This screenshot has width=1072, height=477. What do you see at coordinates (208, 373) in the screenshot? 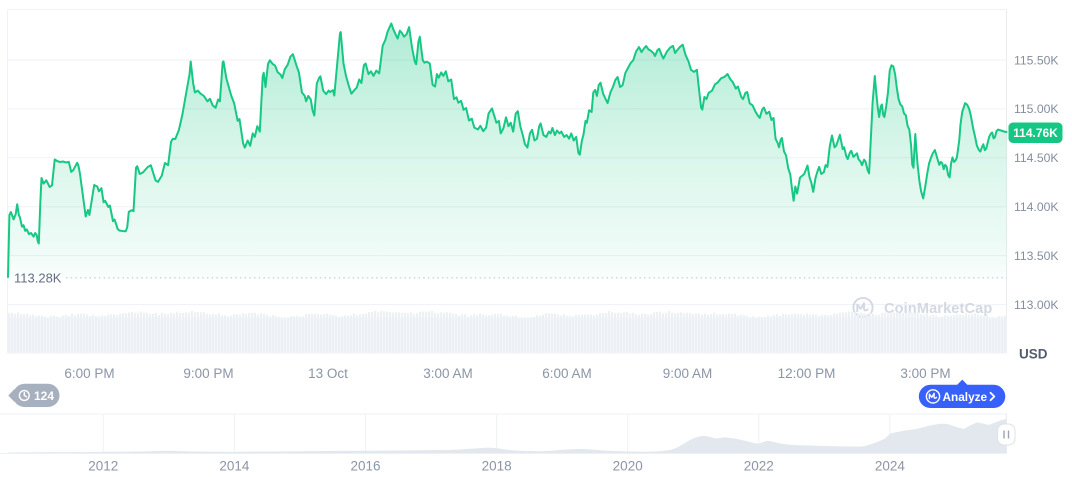
I see `svg-text: 9:00 PM` at bounding box center [208, 373].